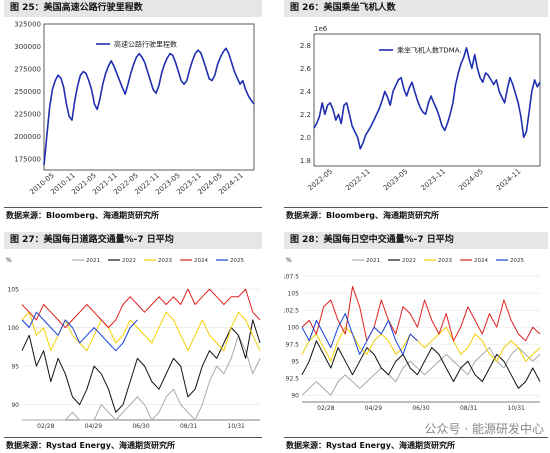  I want to click on y-tick-label: 2.6, so click(306, 69).